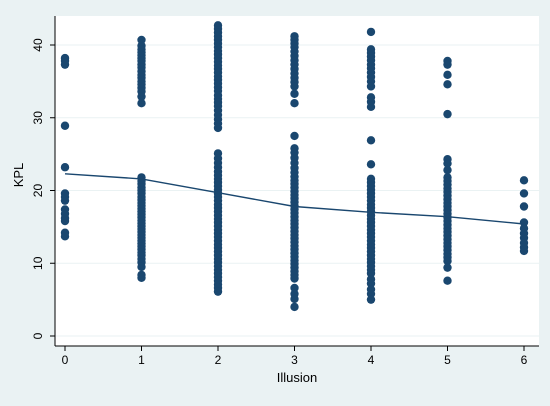 The width and height of the screenshot is (550, 406). Describe the element at coordinates (141, 360) in the screenshot. I see `x-tick-label: 1` at that location.